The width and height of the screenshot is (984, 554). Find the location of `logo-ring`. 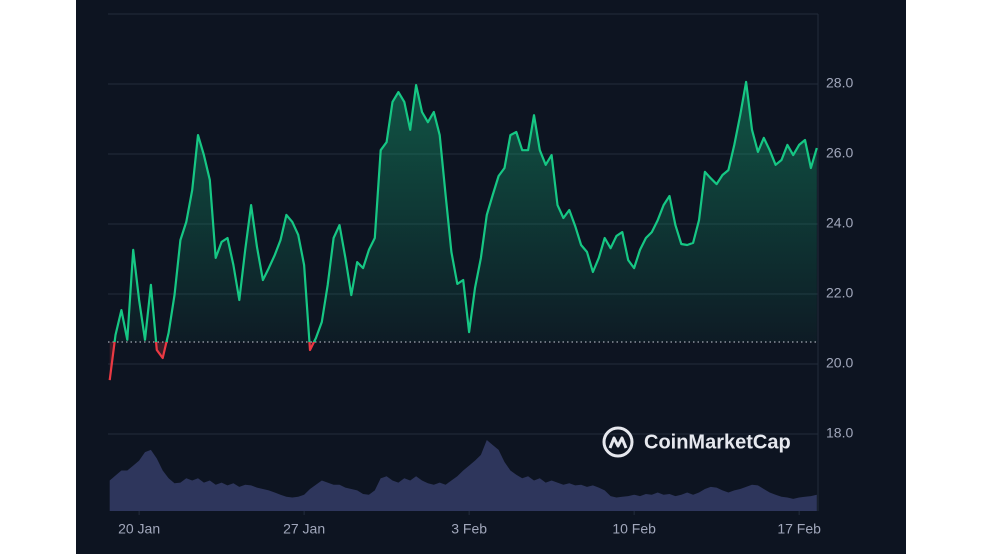

logo-ring is located at coordinates (618, 442).